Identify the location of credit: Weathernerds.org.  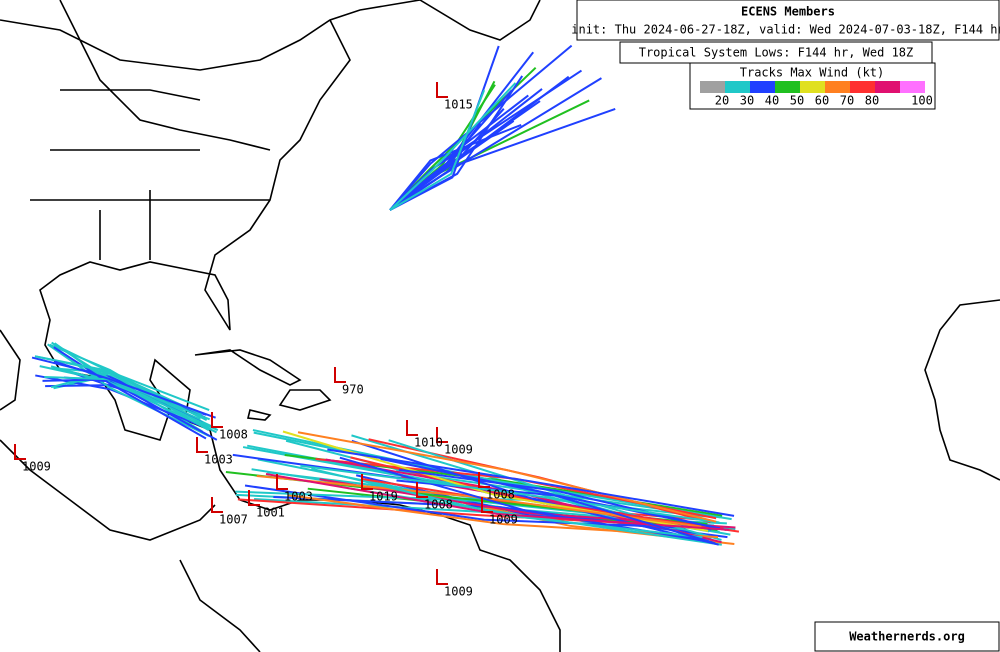
(907, 637).